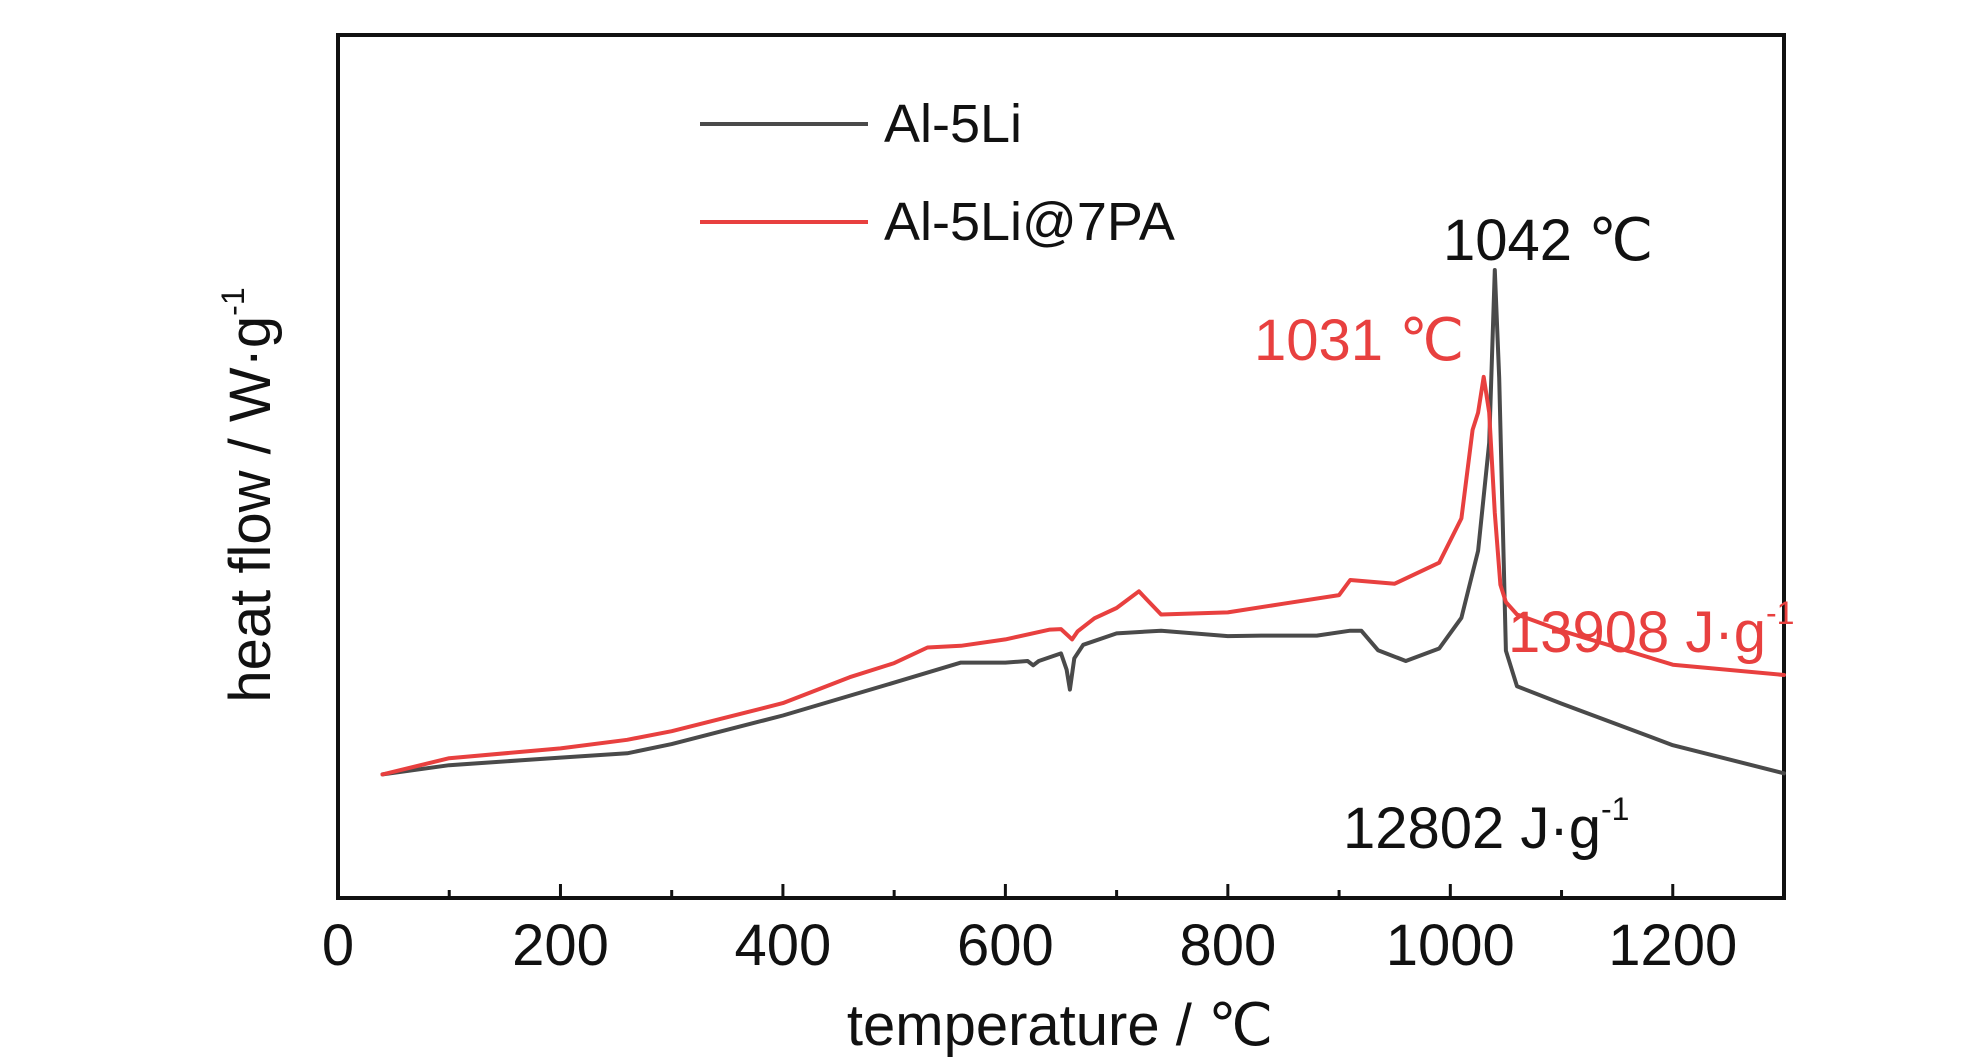 The height and width of the screenshot is (1063, 1984). What do you see at coordinates (1637, 632) in the screenshot?
I see `annotation-energy-13908-main: 13908 J·g` at bounding box center [1637, 632].